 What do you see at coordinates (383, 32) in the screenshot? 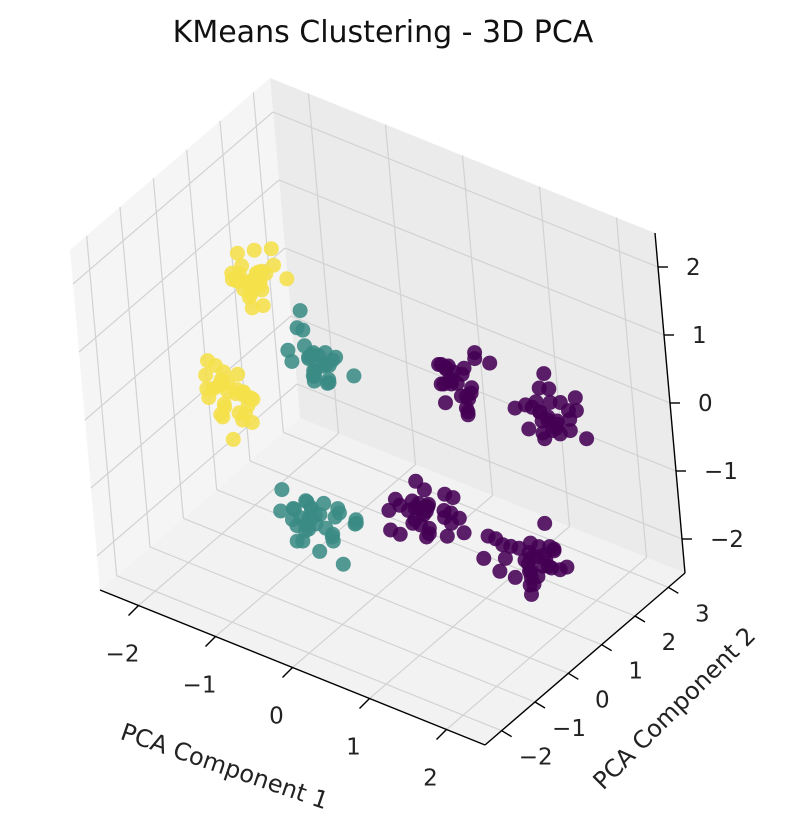
I see `chart-title: KMeans Clustering - 3D PCA` at bounding box center [383, 32].